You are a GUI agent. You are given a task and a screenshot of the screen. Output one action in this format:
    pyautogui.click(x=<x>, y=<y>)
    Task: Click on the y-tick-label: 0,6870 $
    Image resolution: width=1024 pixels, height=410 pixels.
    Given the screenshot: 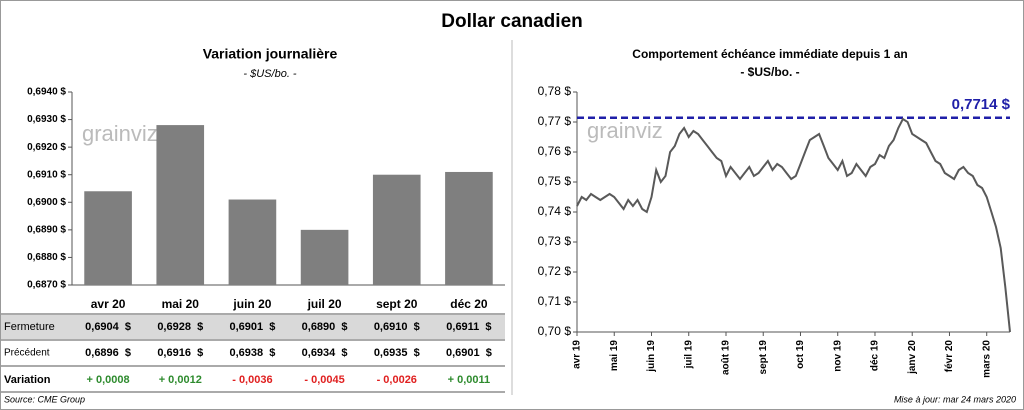 What is the action you would take?
    pyautogui.click(x=46, y=285)
    